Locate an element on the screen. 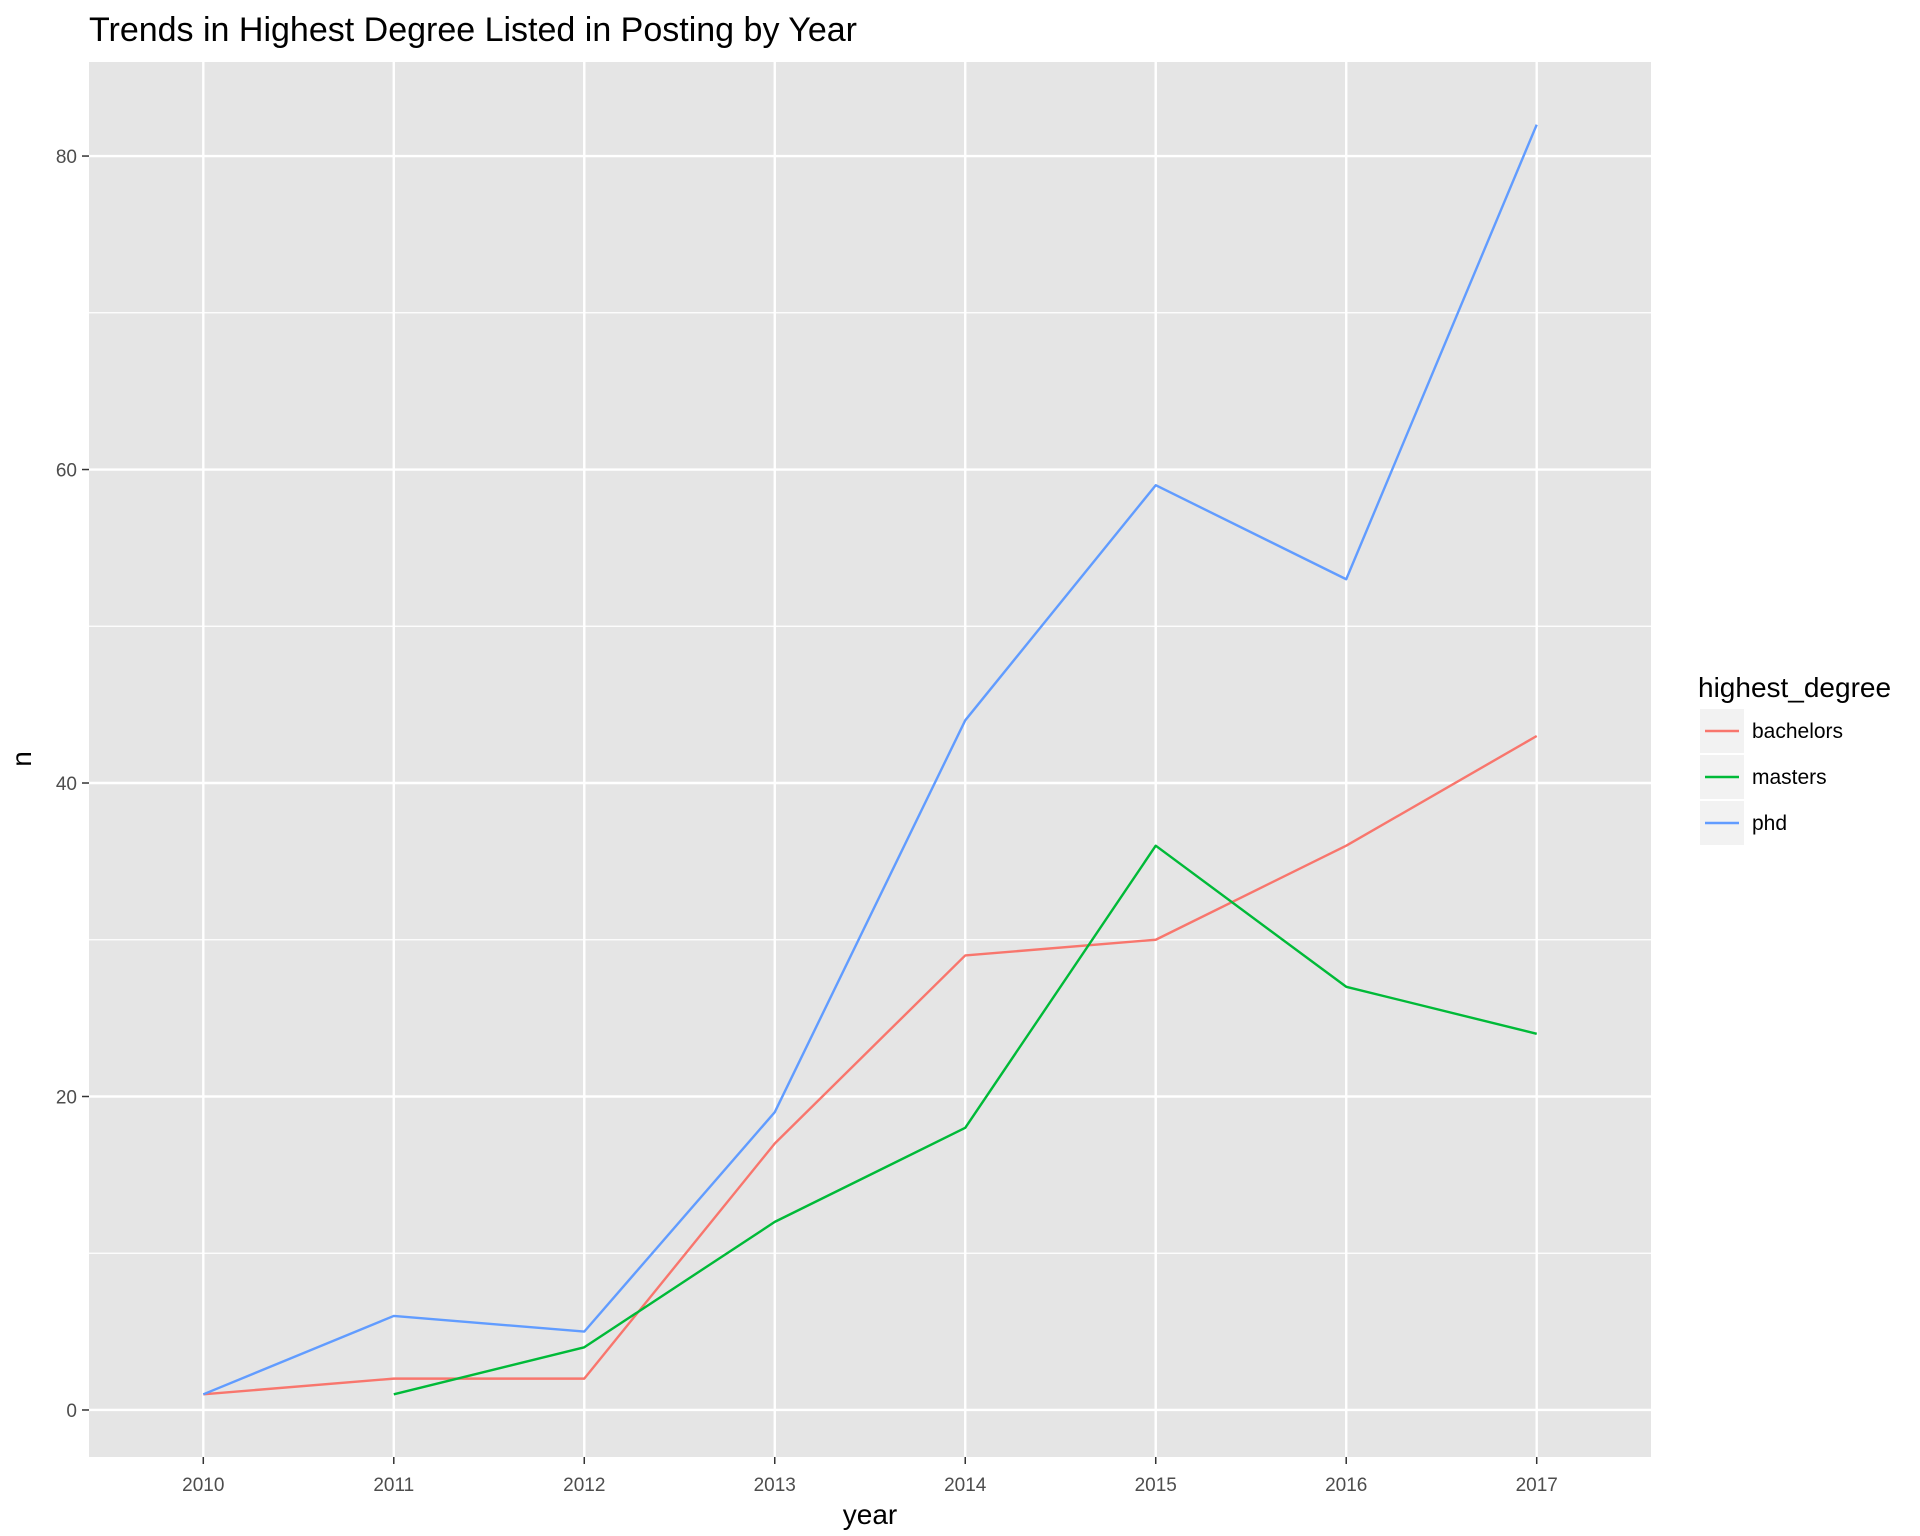  x-tick-label: 2011 is located at coordinates (393, 1485).